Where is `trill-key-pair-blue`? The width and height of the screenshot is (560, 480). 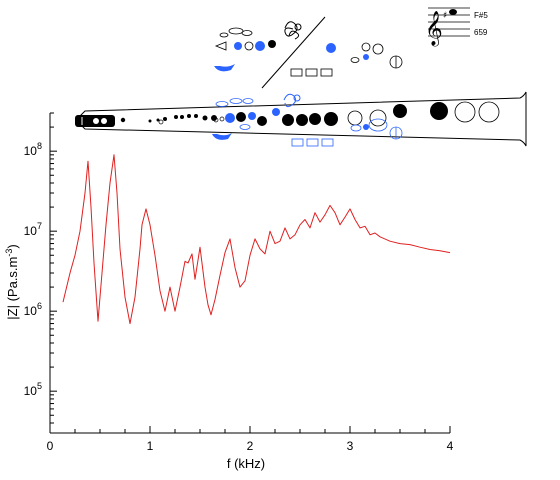
trill-key-pair-blue is located at coordinates (396, 133).